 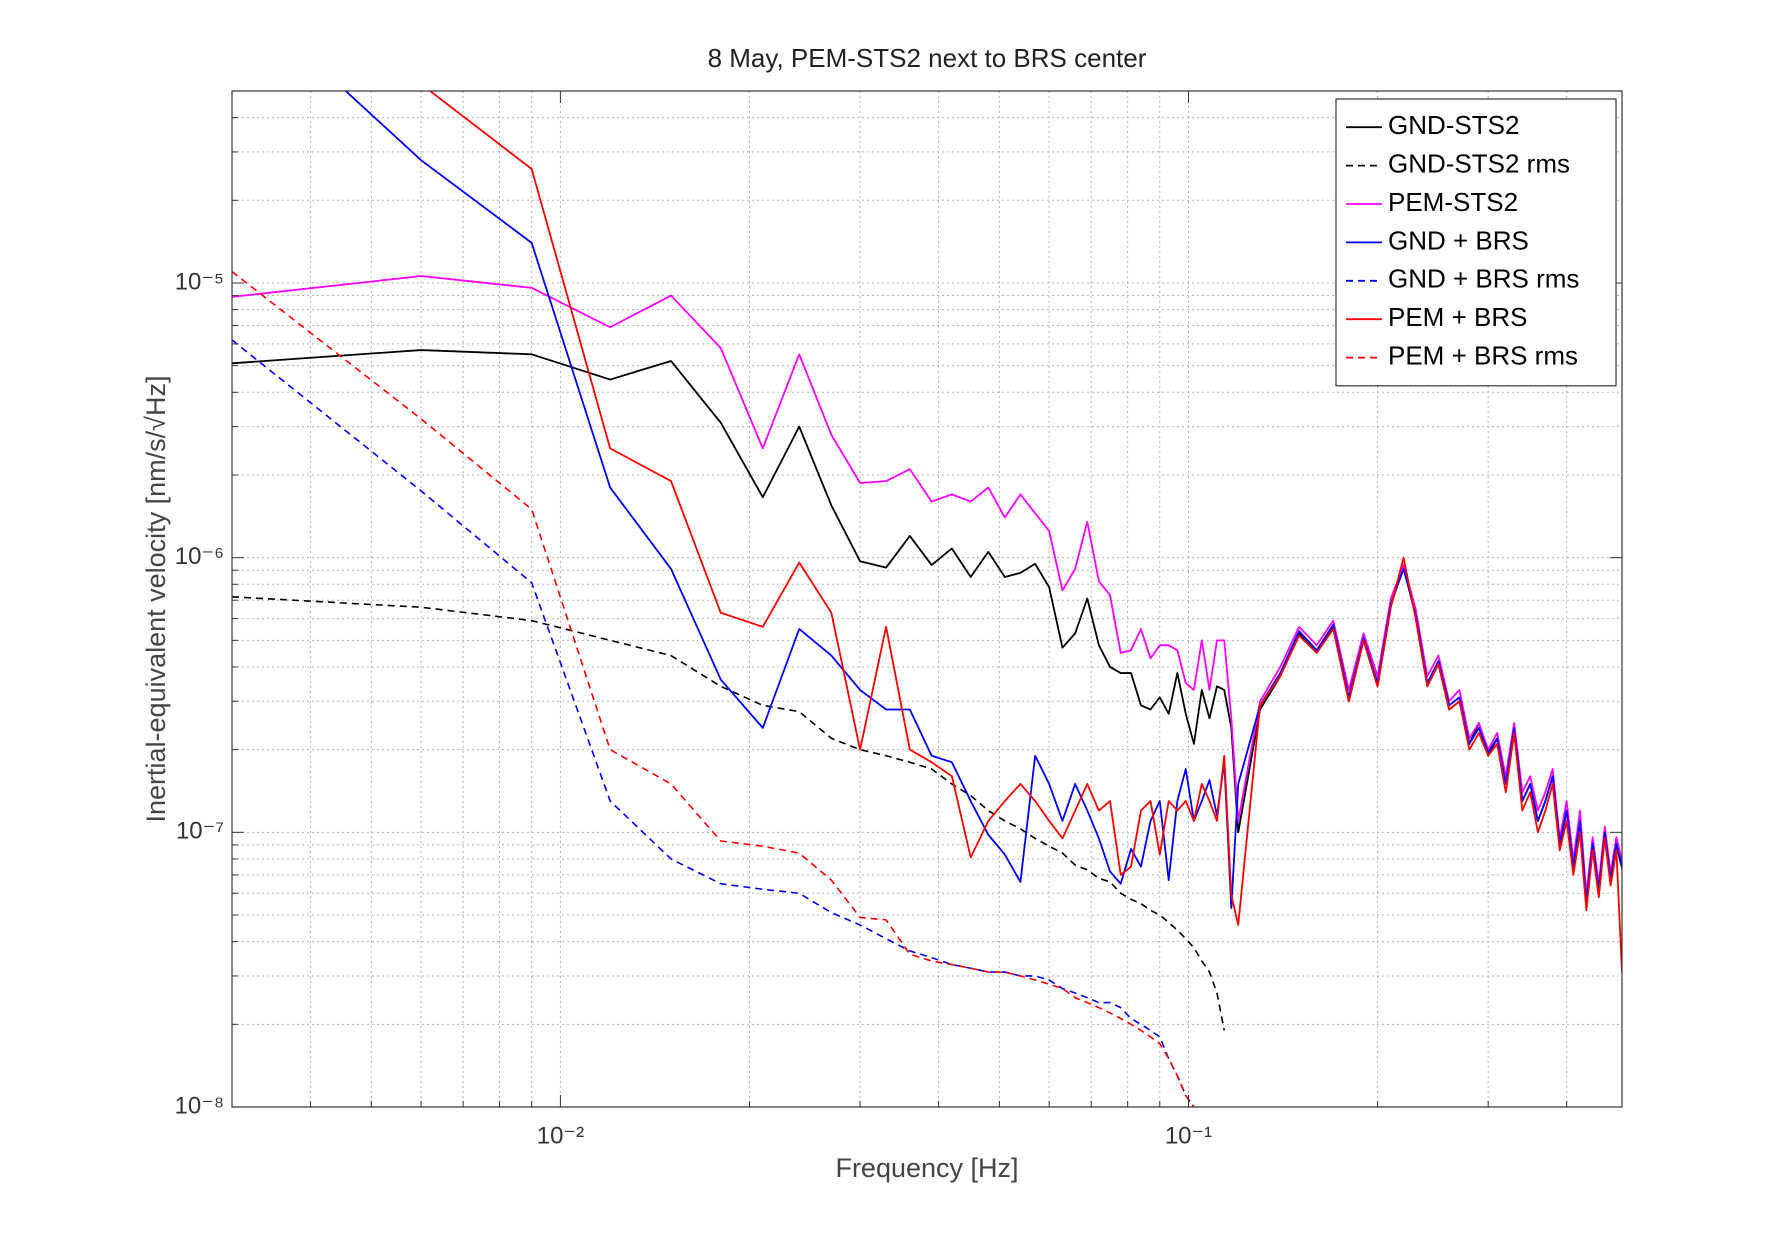 I want to click on x-tick-label: 10⁻¹, so click(x=1188, y=1135).